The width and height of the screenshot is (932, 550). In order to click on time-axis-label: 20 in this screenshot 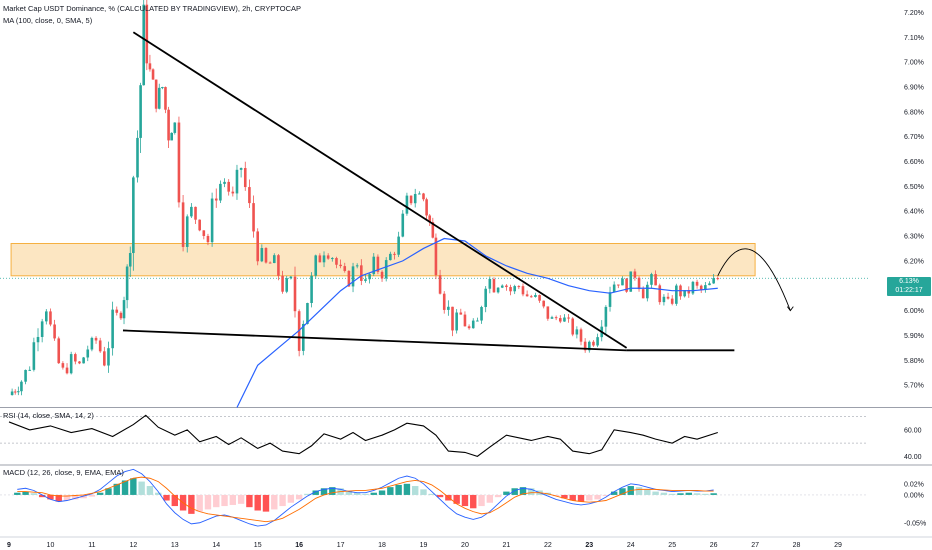, I will do `click(465, 545)`.